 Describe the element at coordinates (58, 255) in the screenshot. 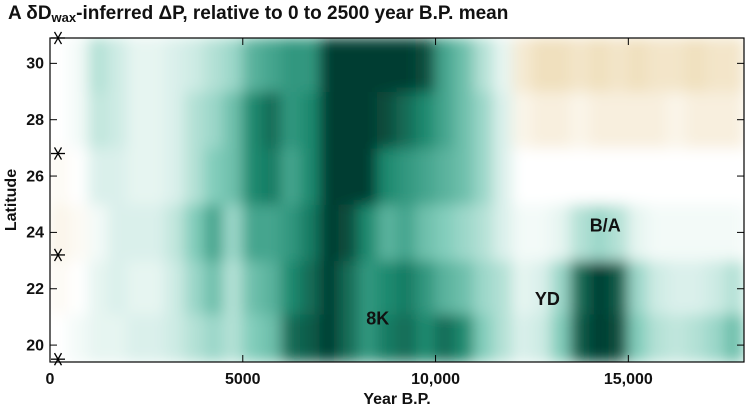

I see `site-marker-stroke` at that location.